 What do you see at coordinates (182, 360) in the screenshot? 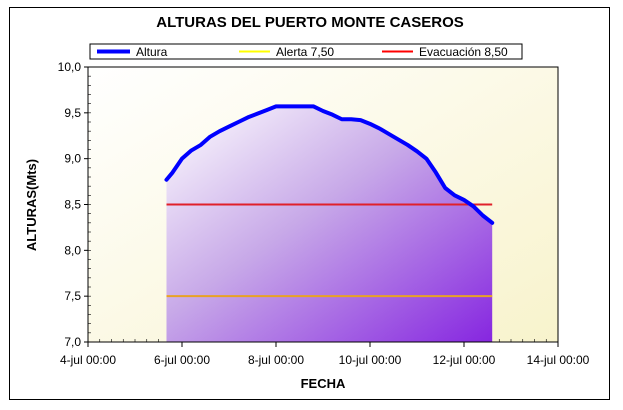
I see `x-tick-label: 6-jul 00:00` at bounding box center [182, 360].